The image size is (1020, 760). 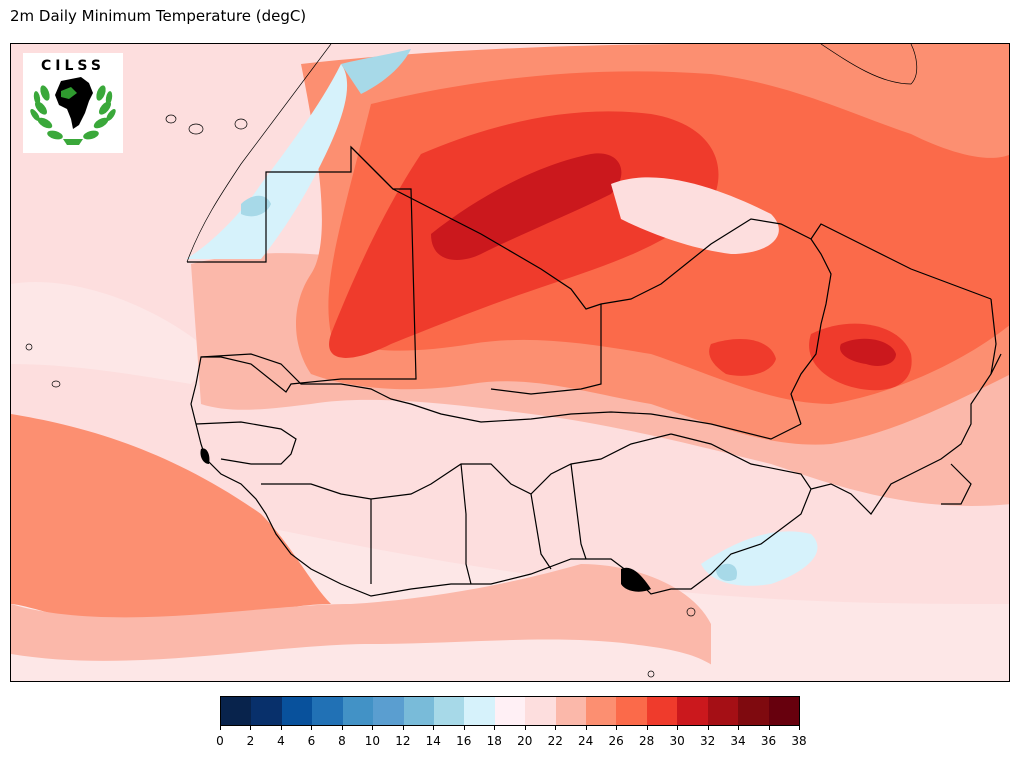 I want to click on map-contour-hottest-east, so click(x=868, y=352).